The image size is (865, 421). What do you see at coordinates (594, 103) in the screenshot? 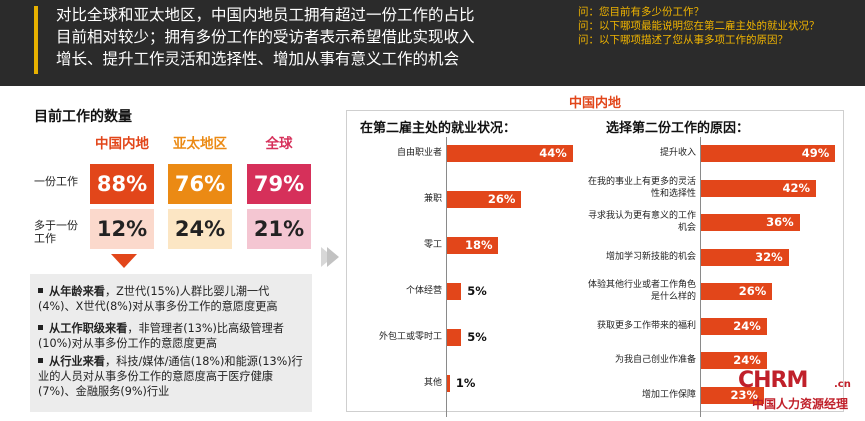
I see `region-title: 中国内地` at bounding box center [594, 103].